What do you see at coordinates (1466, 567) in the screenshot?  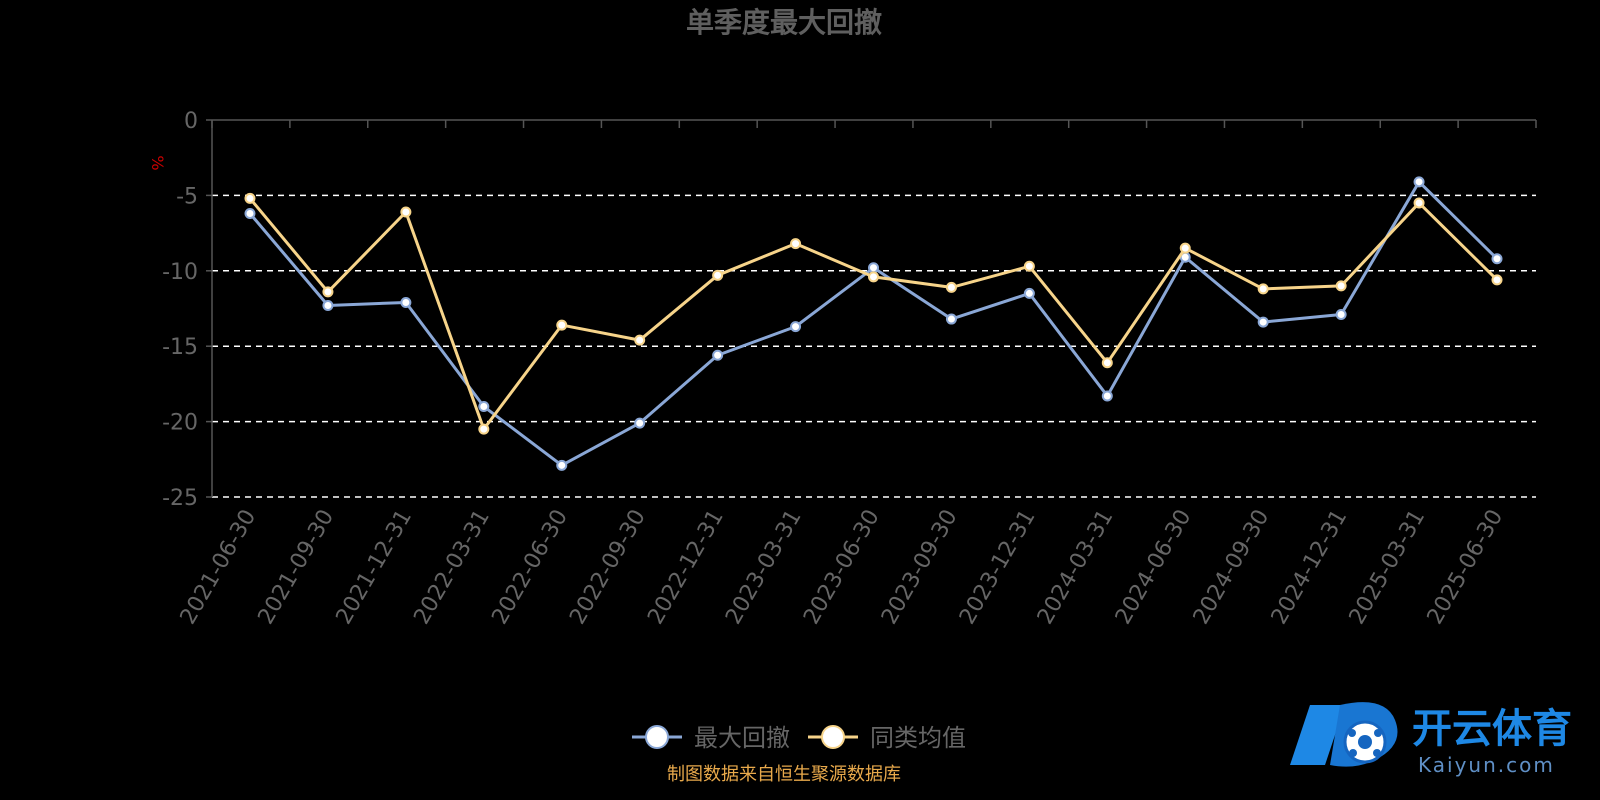 I see `x-tick-label: 2025-06-30` at bounding box center [1466, 567].